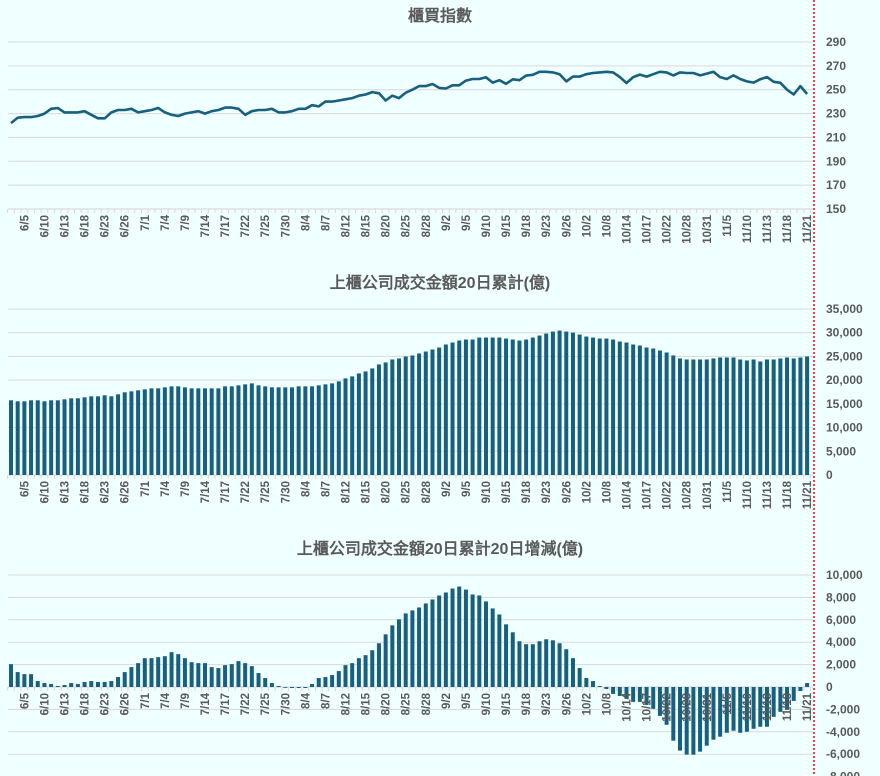 The image size is (880, 776). I want to click on chart-title: 上櫃公司成交金額20日累計(億), so click(440, 282).